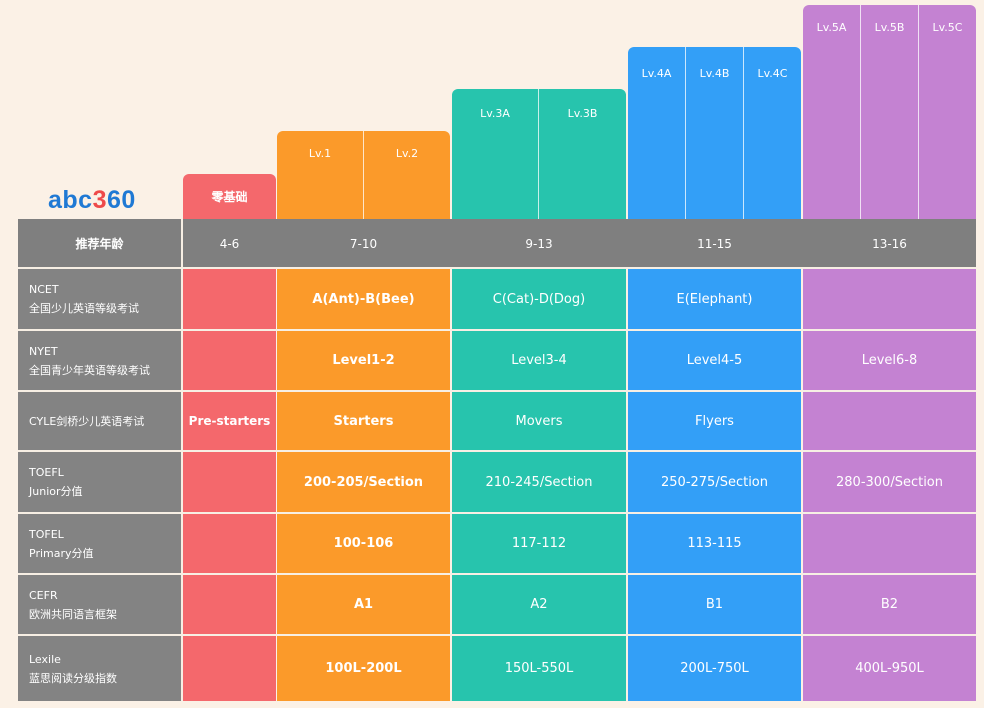  I want to click on zero-level-label: 零基础, so click(229, 197).